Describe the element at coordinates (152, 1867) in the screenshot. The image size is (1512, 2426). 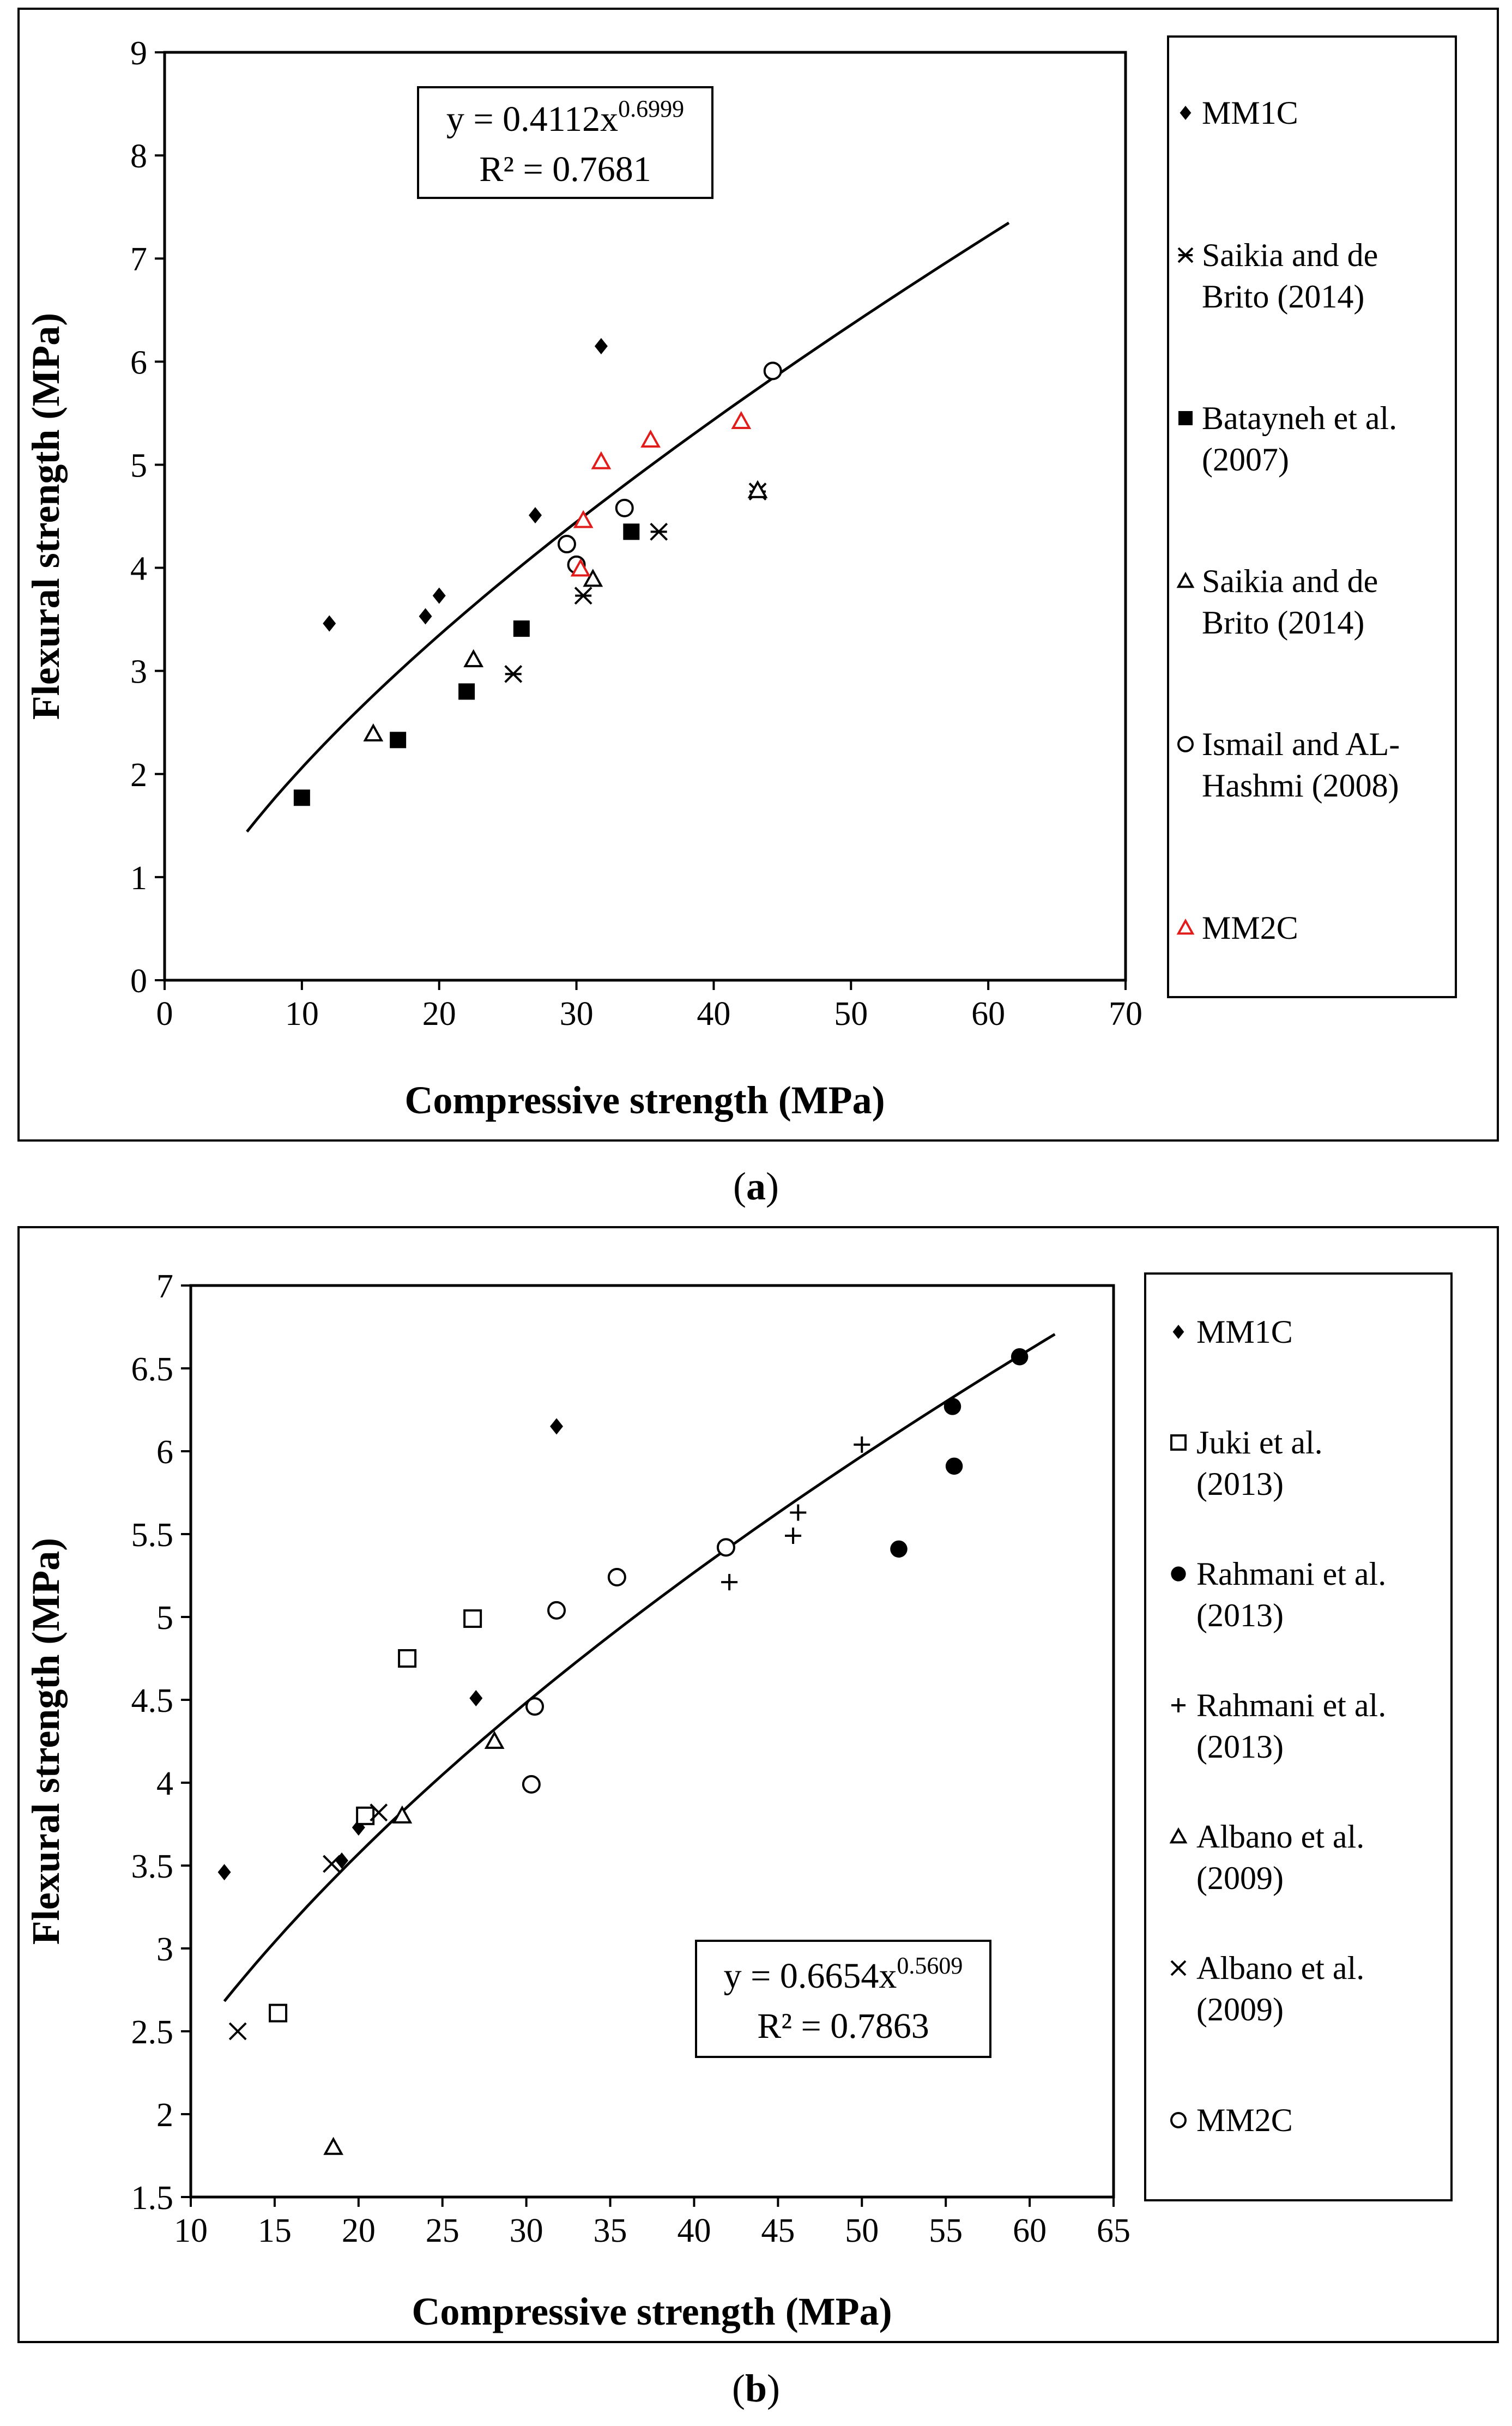
I see `y-tick-label: 3.5` at that location.